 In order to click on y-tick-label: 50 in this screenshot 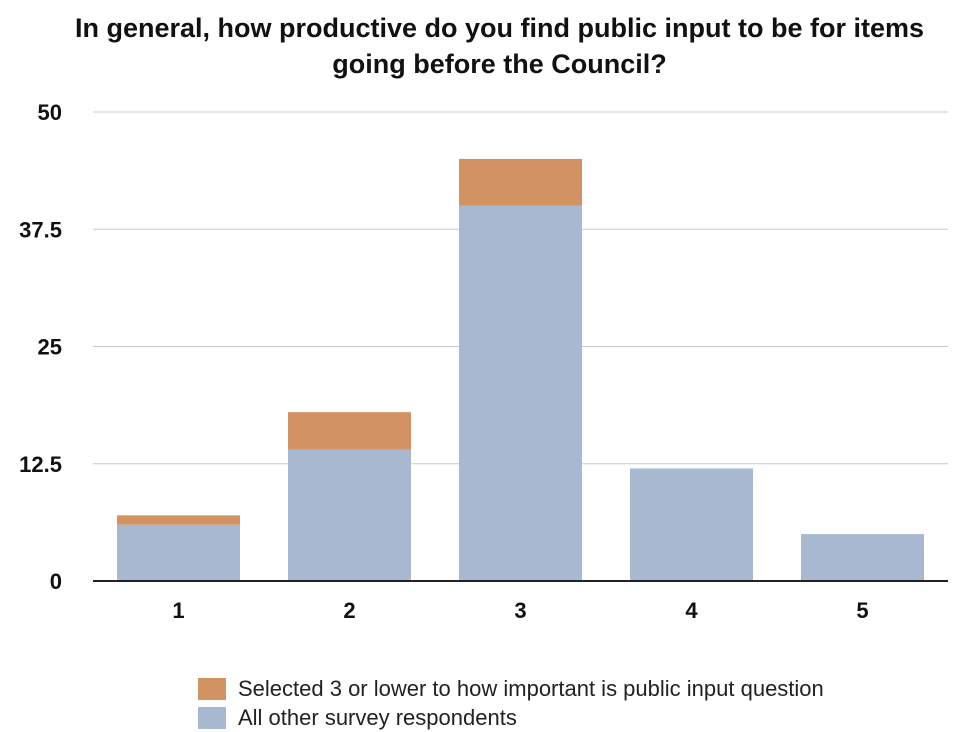, I will do `click(50, 112)`.